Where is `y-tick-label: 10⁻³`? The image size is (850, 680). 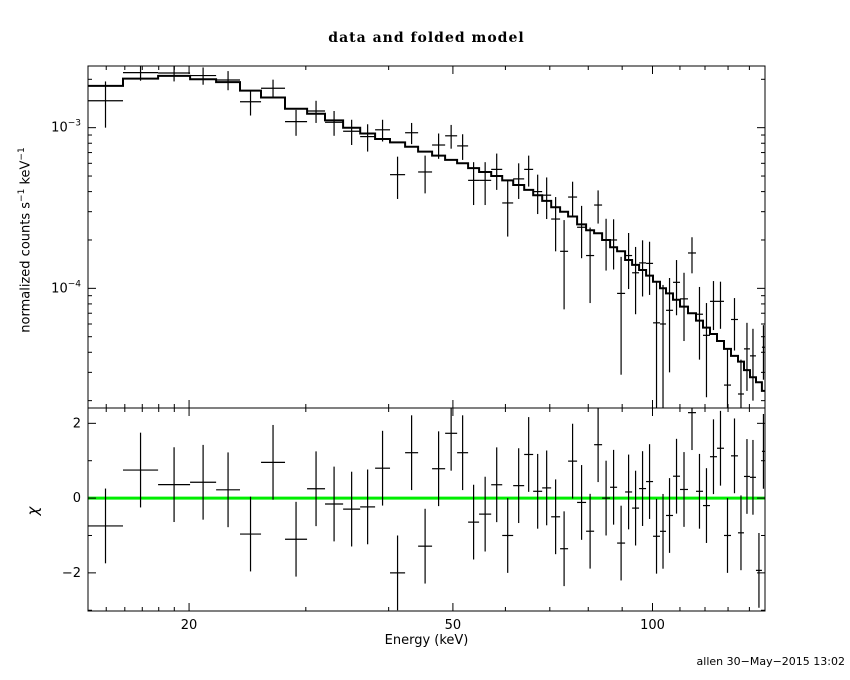
y-tick-label: 10⁻³ is located at coordinates (66, 127).